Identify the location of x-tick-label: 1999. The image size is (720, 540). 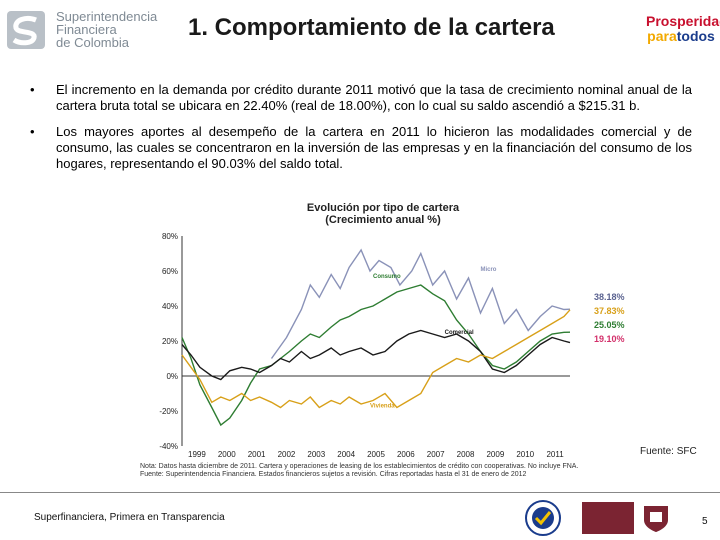
(197, 454).